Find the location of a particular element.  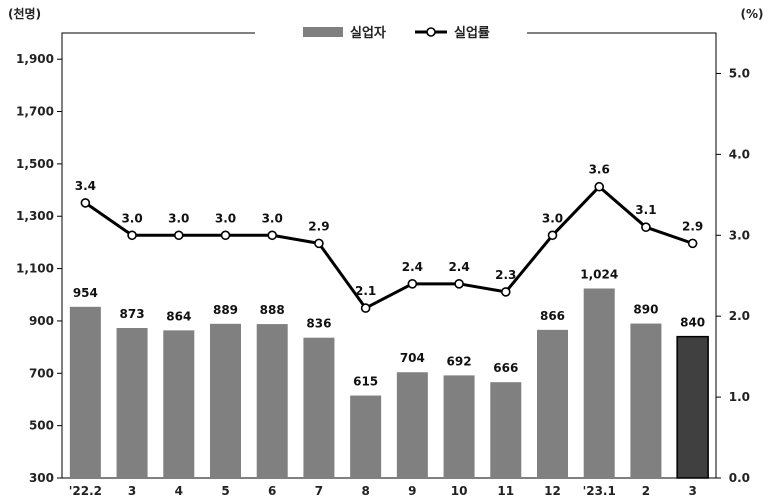

right-tick-label: 2.0 is located at coordinates (739, 316).